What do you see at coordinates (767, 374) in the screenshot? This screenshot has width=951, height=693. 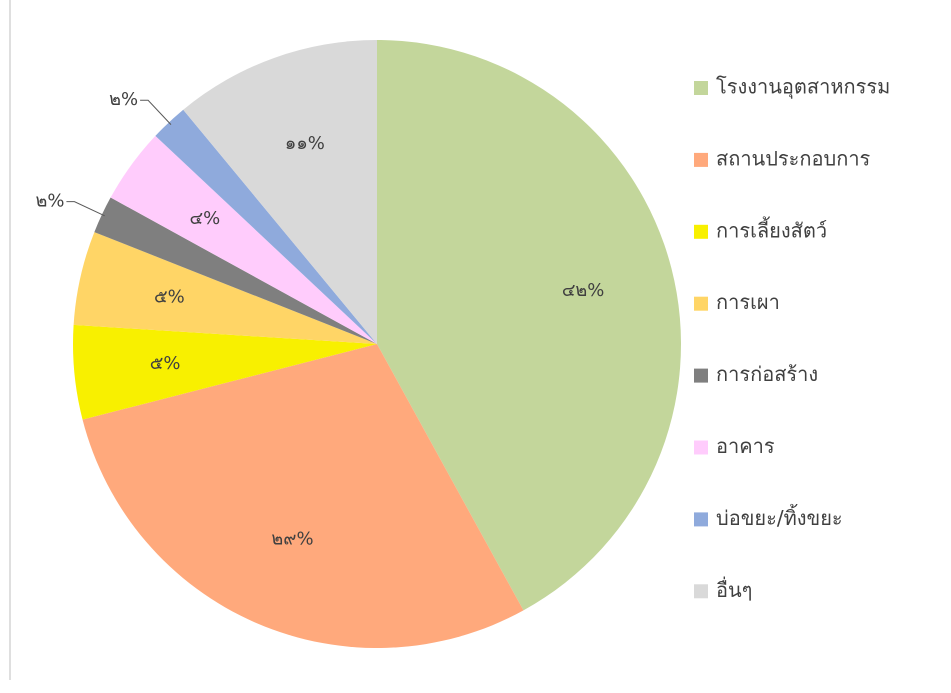 I see `legend-label: การก่อสร้าง` at bounding box center [767, 374].